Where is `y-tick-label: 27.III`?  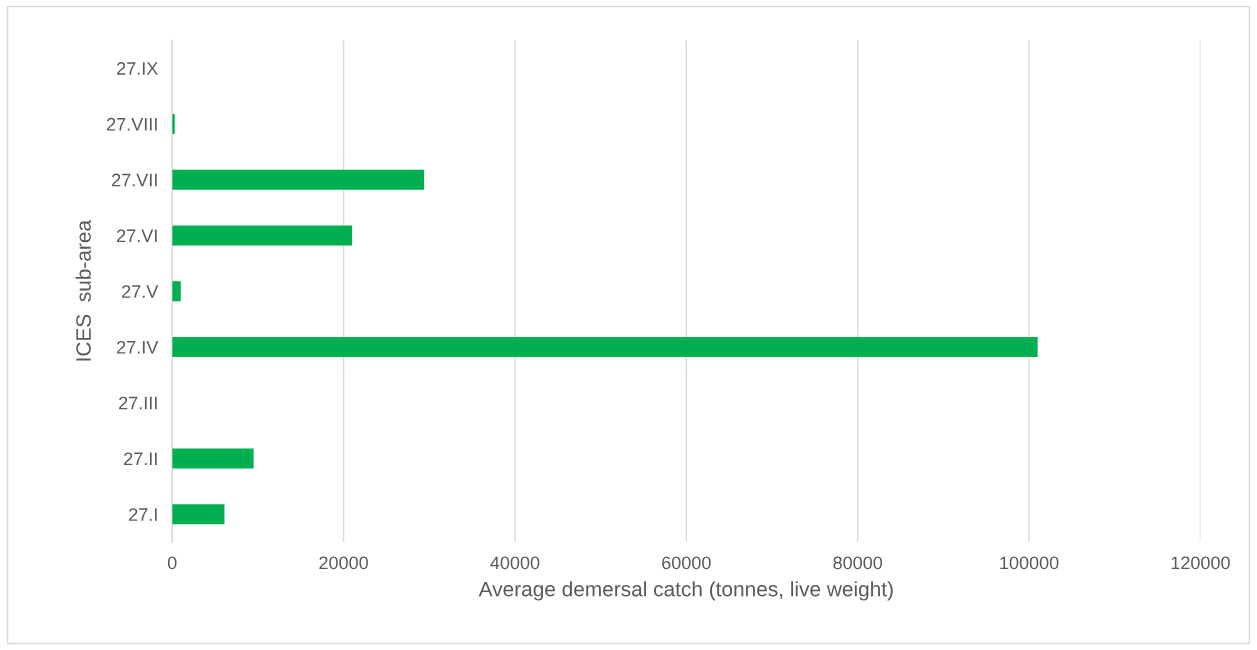 y-tick-label: 27.III is located at coordinates (138, 403).